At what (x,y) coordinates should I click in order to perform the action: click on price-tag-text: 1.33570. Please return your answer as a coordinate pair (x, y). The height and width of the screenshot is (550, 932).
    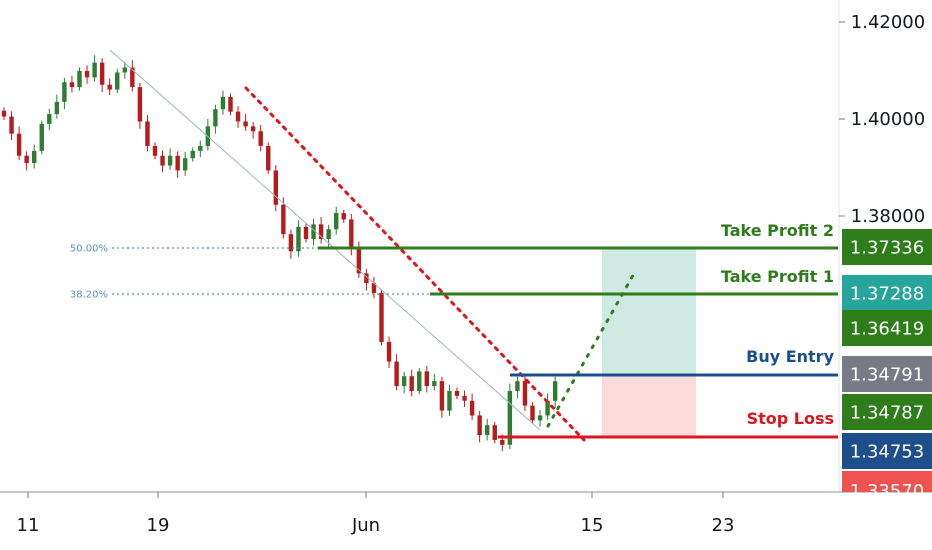
    Looking at the image, I should click on (887, 491).